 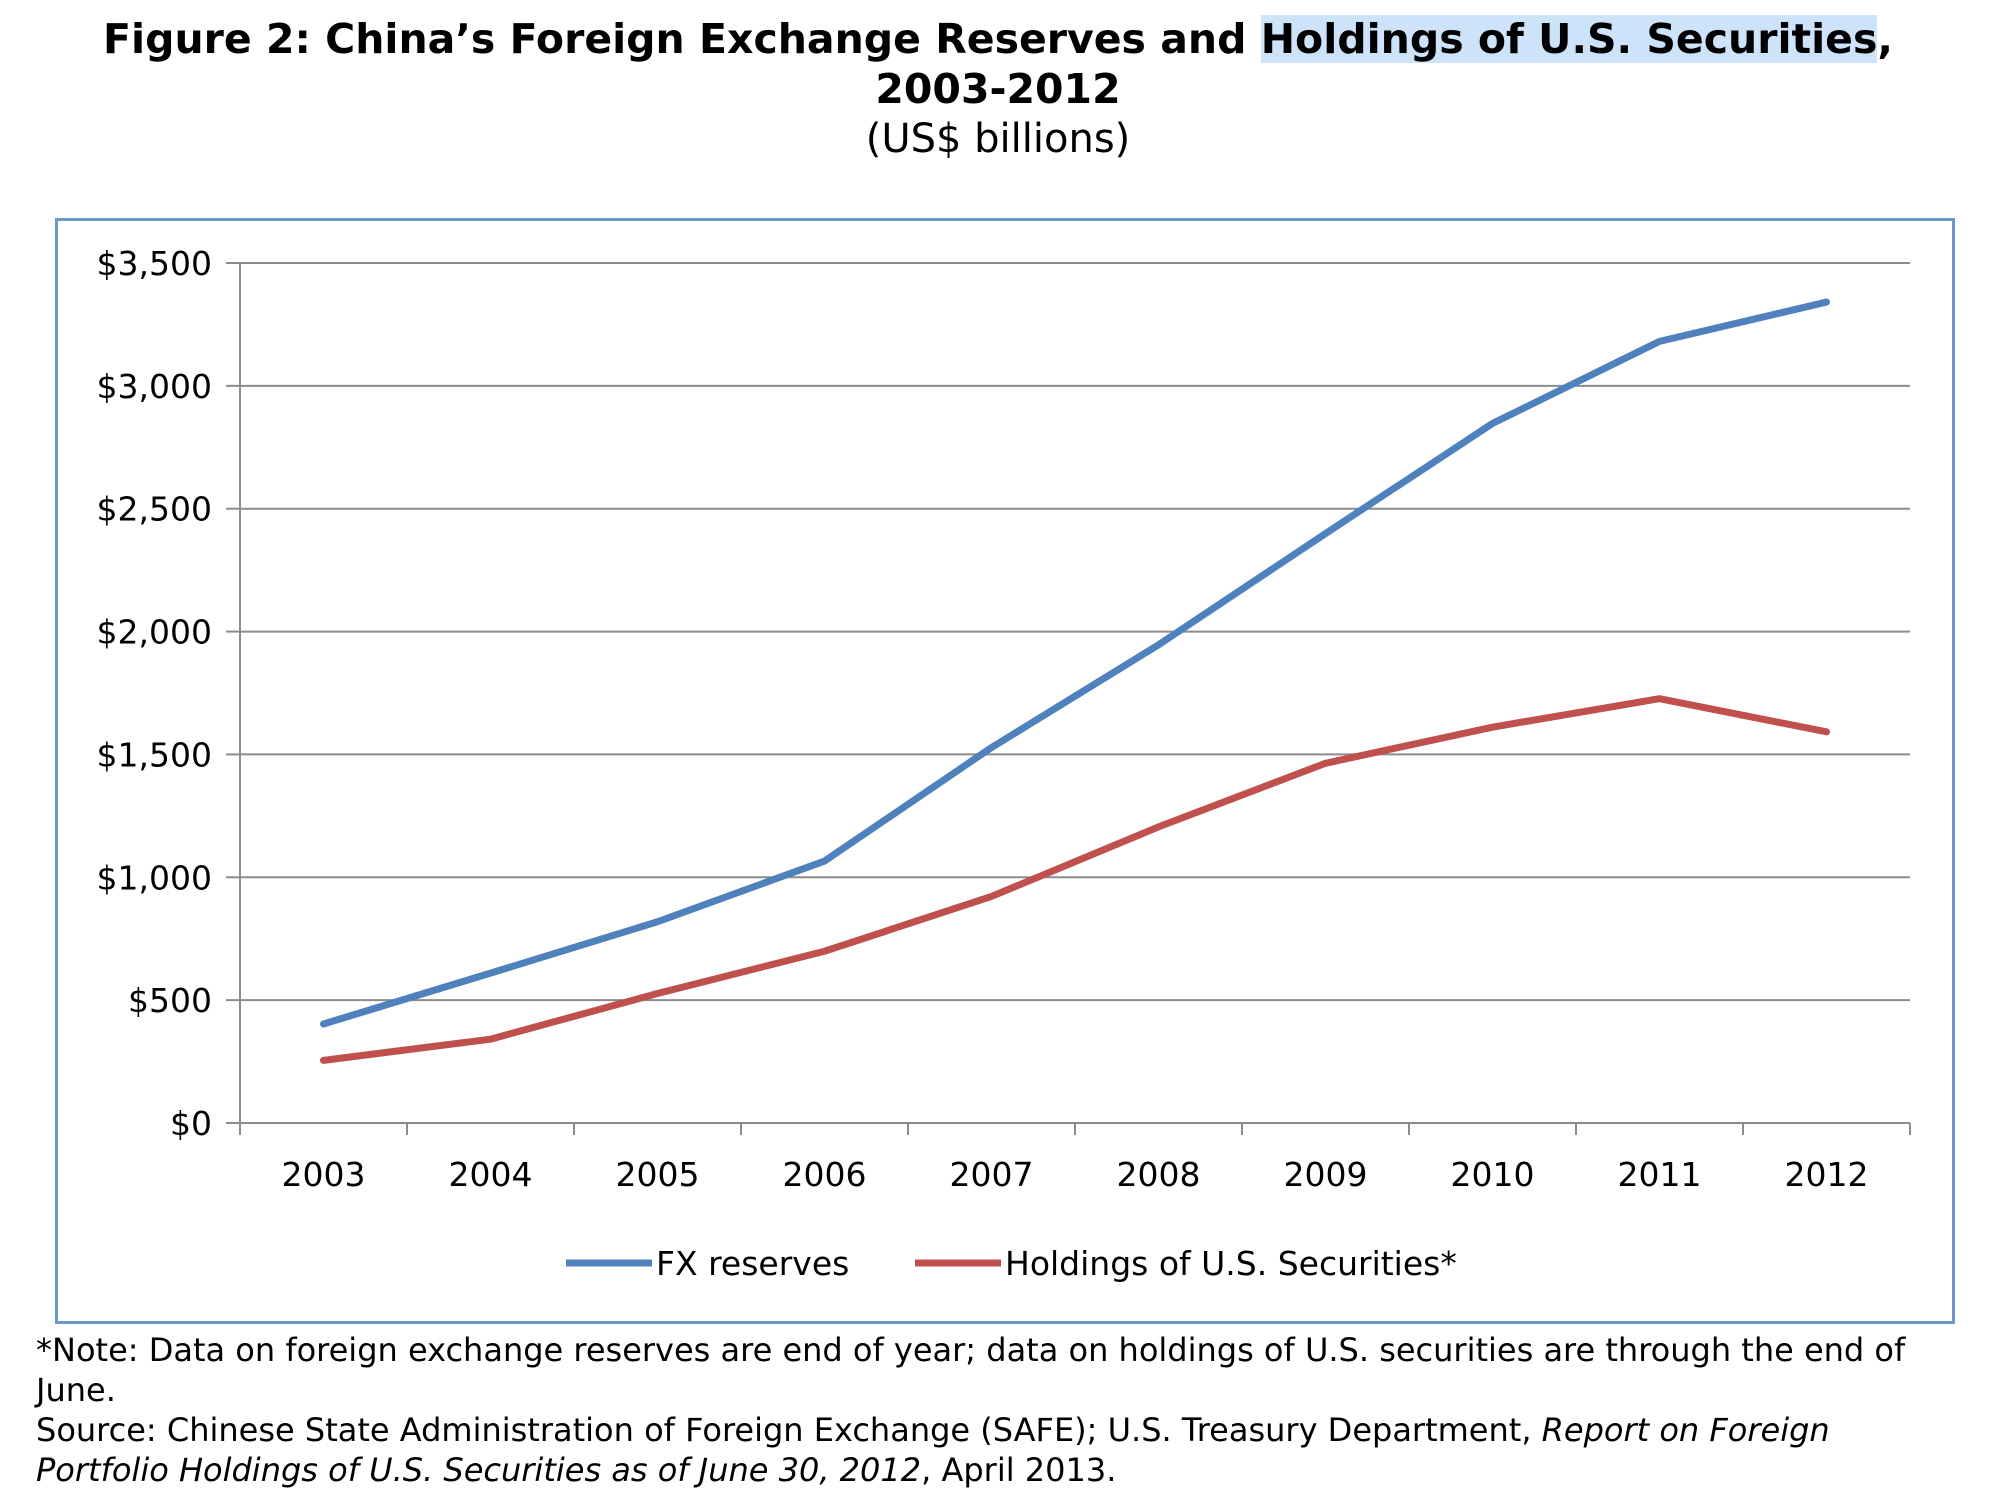 I want to click on x-tick-label: 2005, so click(x=658, y=1174).